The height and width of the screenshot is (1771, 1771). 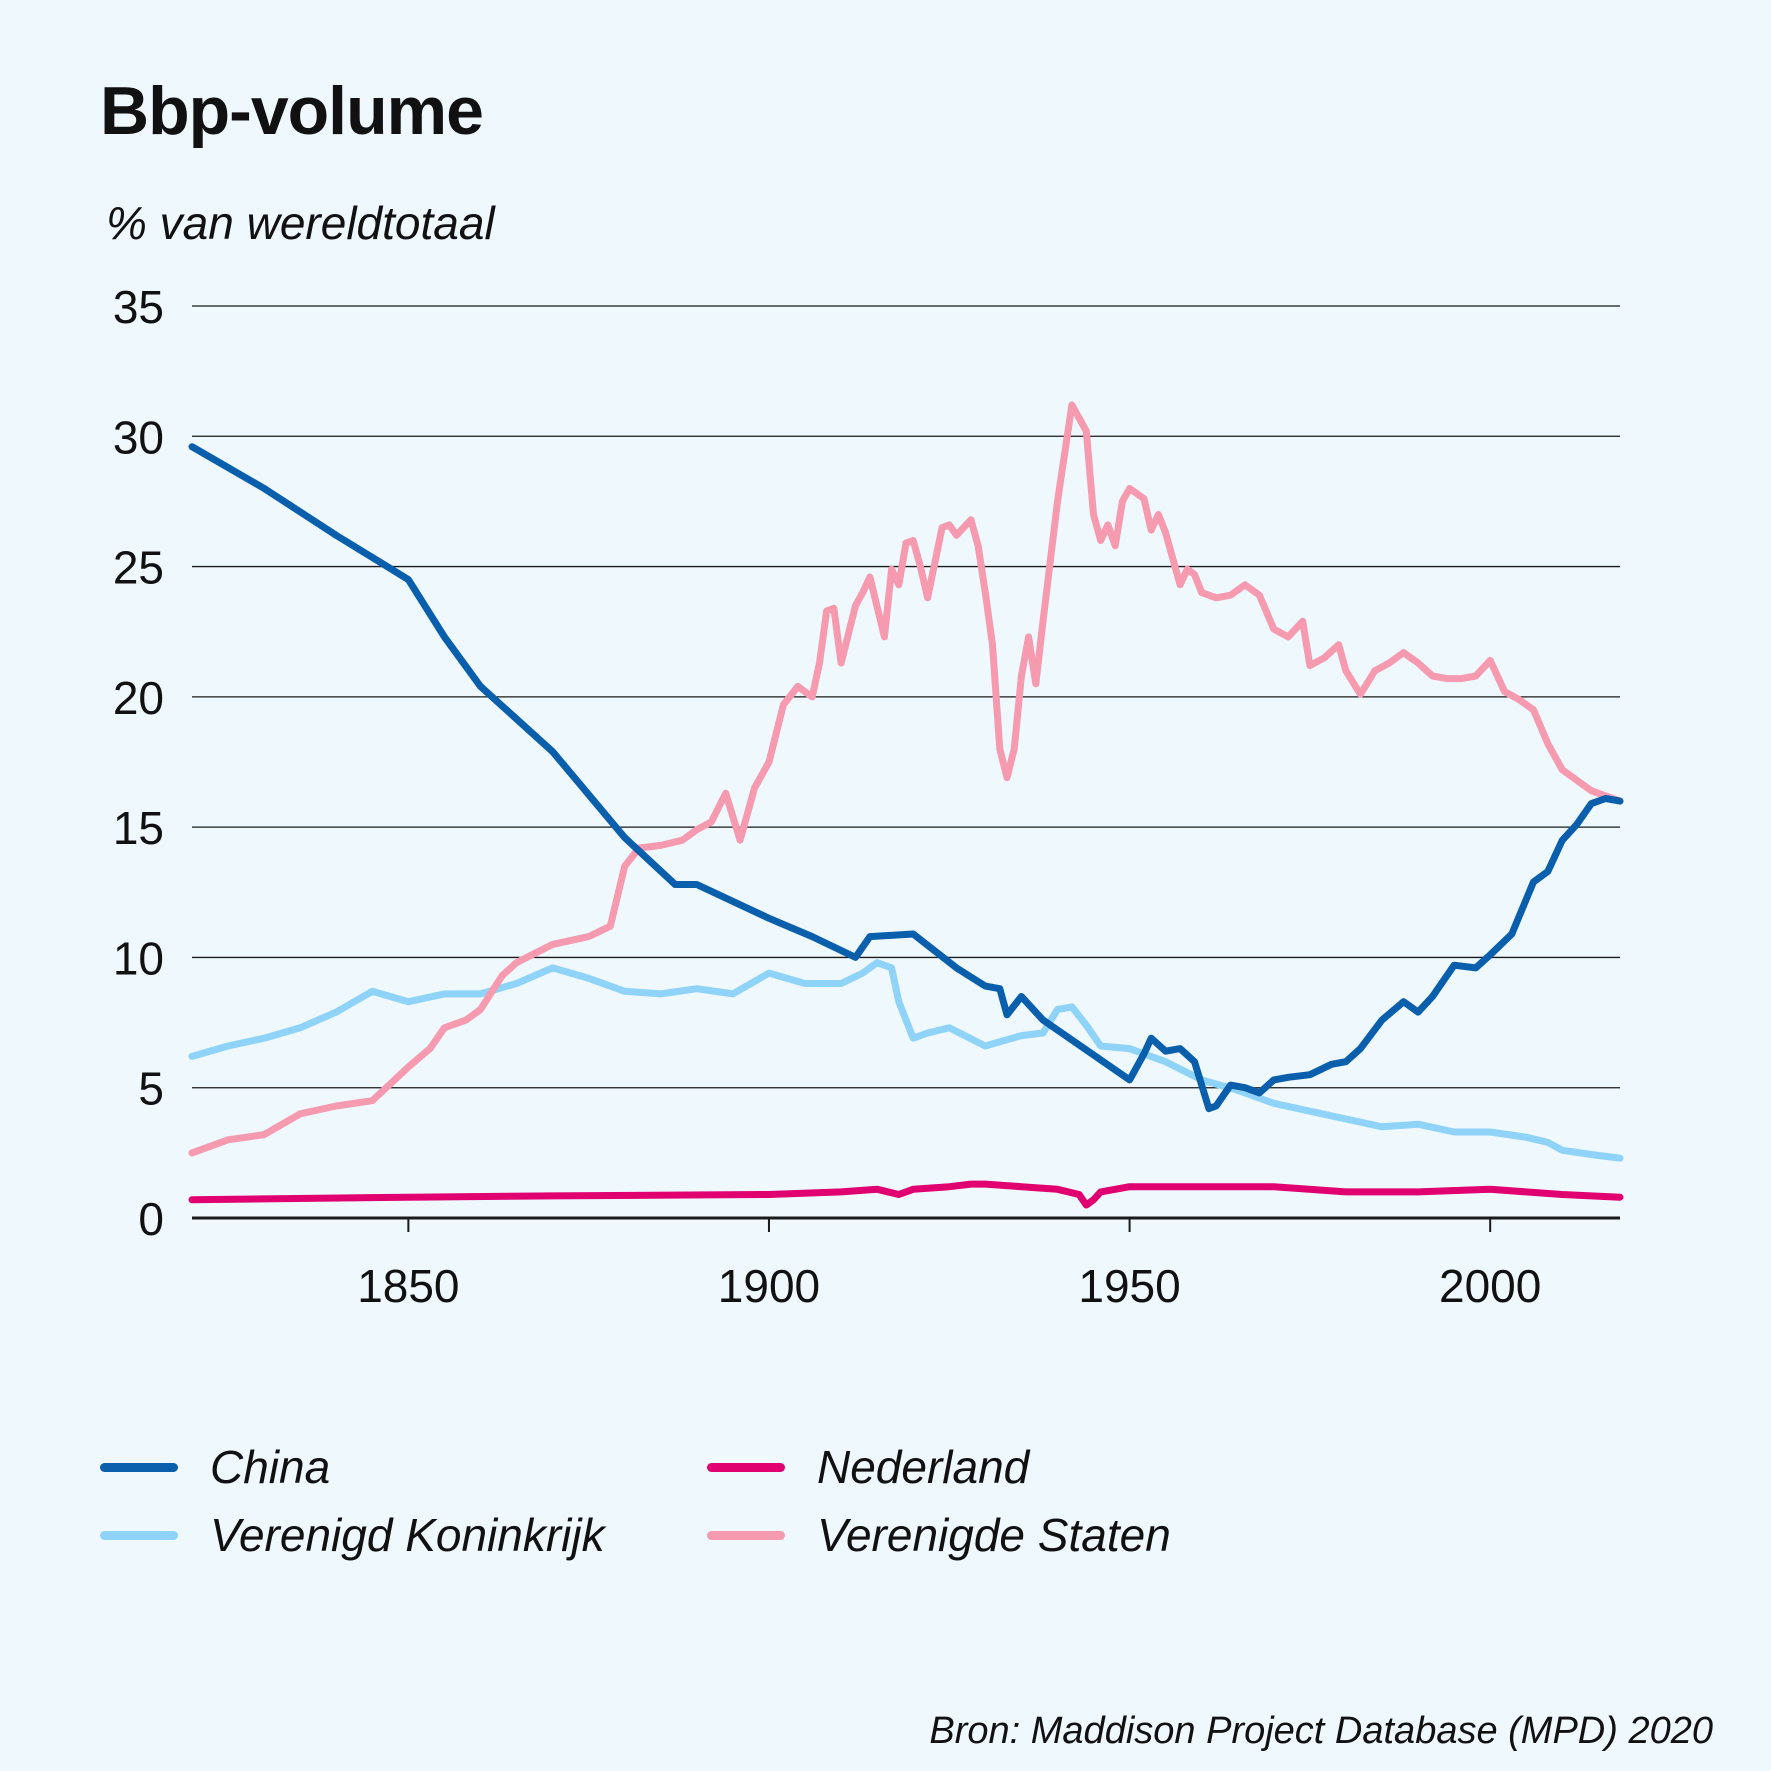 What do you see at coordinates (906, 1194) in the screenshot?
I see `series-line-nederland` at bounding box center [906, 1194].